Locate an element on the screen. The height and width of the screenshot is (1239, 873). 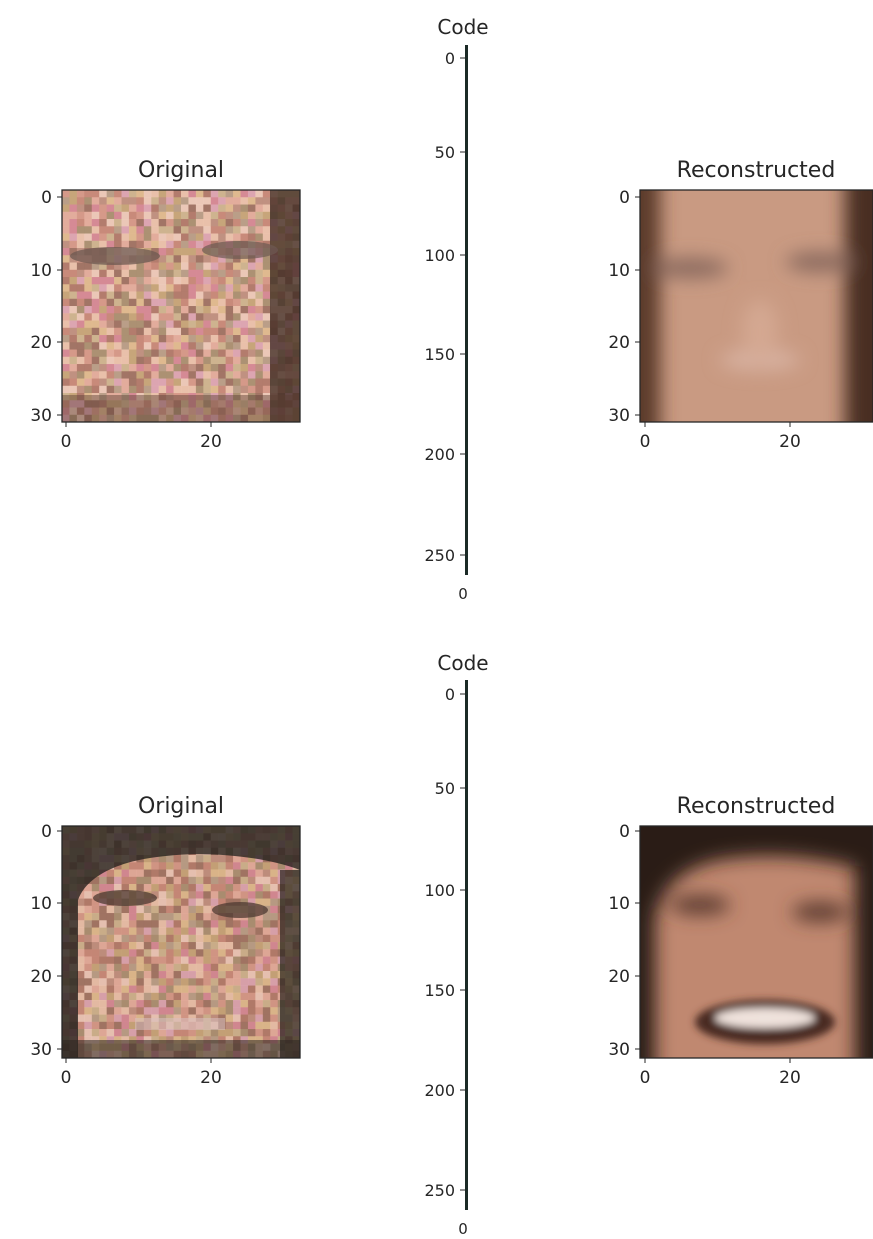
reconstructed-yaxis-1: 0 10 20 30 is located at coordinates (624, 307).